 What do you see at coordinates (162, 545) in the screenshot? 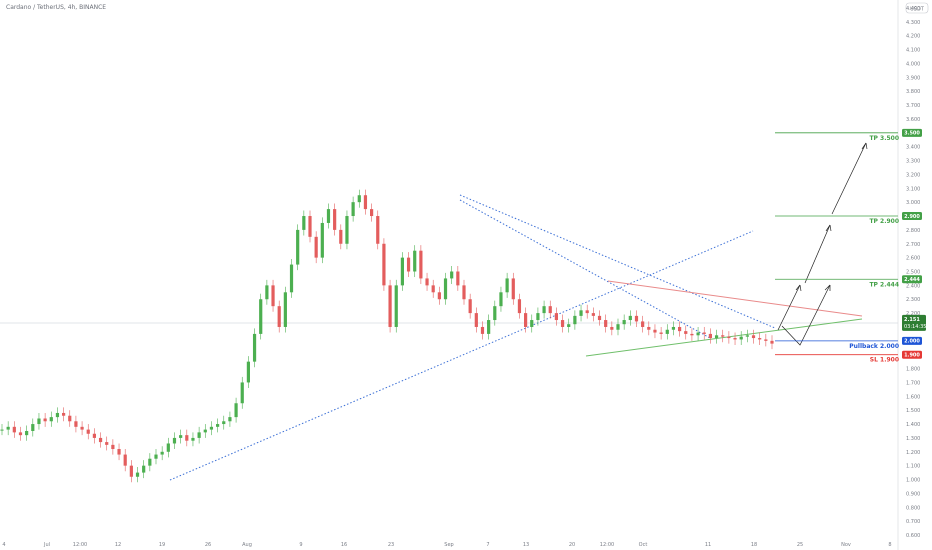
I see `time-tick-label: 19` at bounding box center [162, 545].